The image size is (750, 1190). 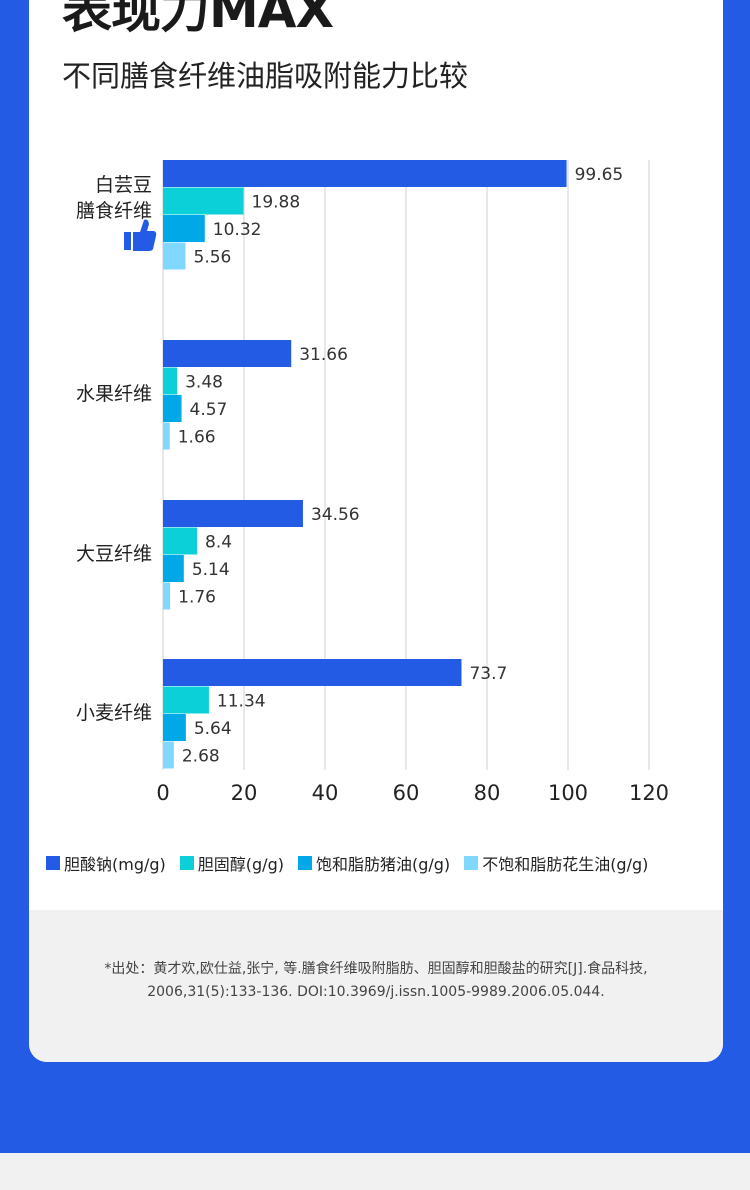 What do you see at coordinates (115, 864) in the screenshot?
I see `legend-label: 胆酸钠(mg/g)` at bounding box center [115, 864].